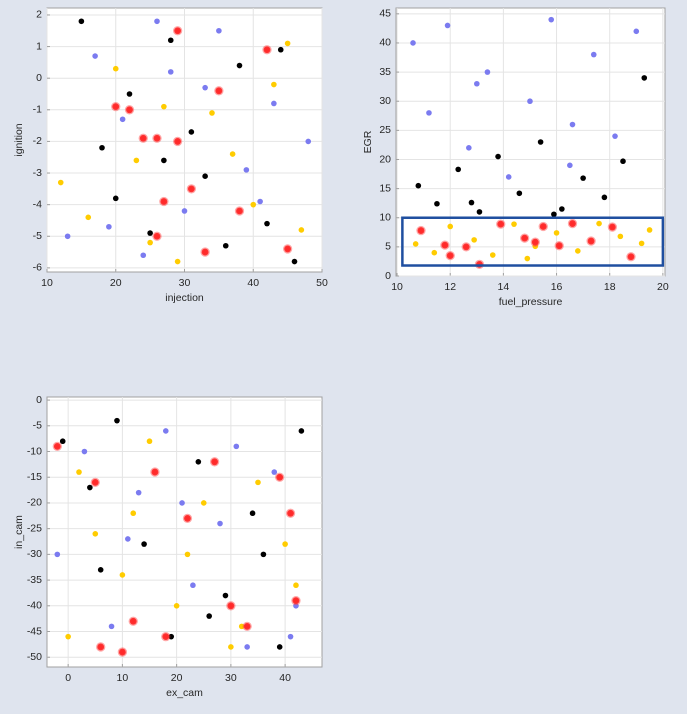 The image size is (687, 714). What do you see at coordinates (184, 693) in the screenshot?
I see `x-axis-label: ex_cam` at bounding box center [184, 693].